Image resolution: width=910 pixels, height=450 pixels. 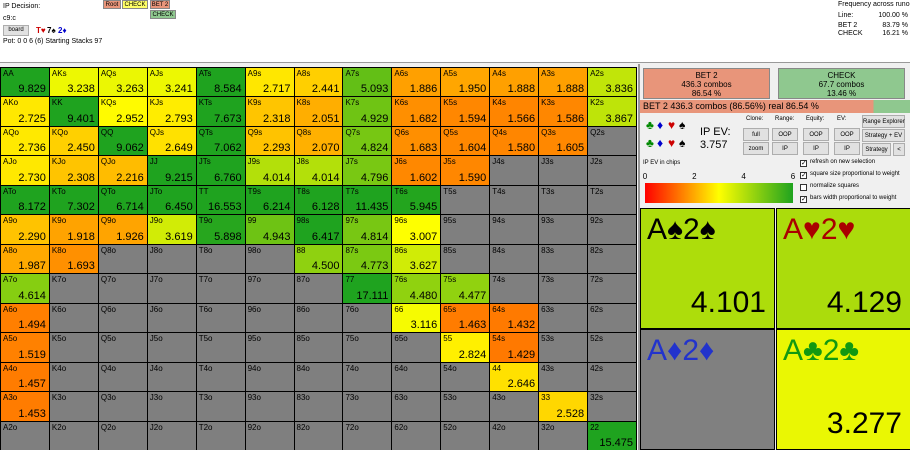 I want to click on hand-cell: K8s 2.051, so click(x=318, y=111).